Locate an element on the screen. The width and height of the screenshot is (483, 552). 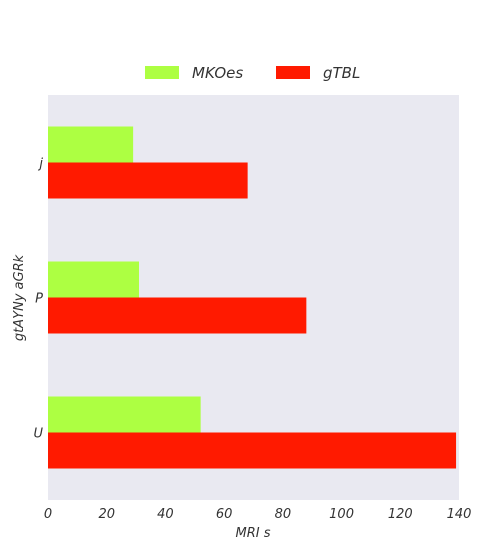
bar-gTBL-U is located at coordinates (252, 450).